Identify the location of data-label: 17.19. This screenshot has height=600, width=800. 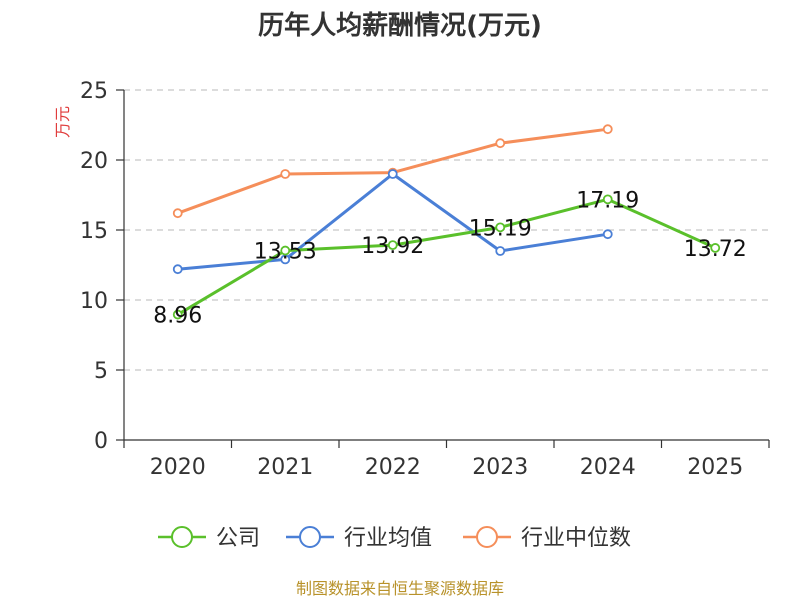
(607, 200).